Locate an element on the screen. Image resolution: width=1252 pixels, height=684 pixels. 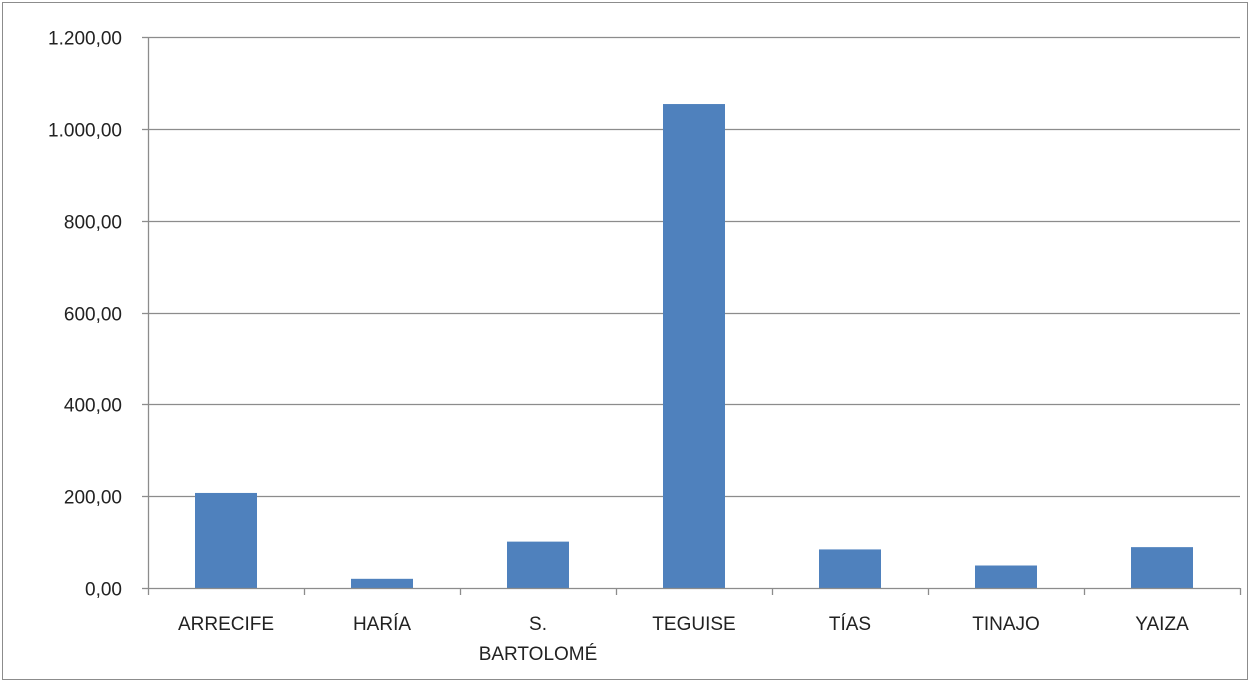
y-tick-label: 200,00 is located at coordinates (93, 498).